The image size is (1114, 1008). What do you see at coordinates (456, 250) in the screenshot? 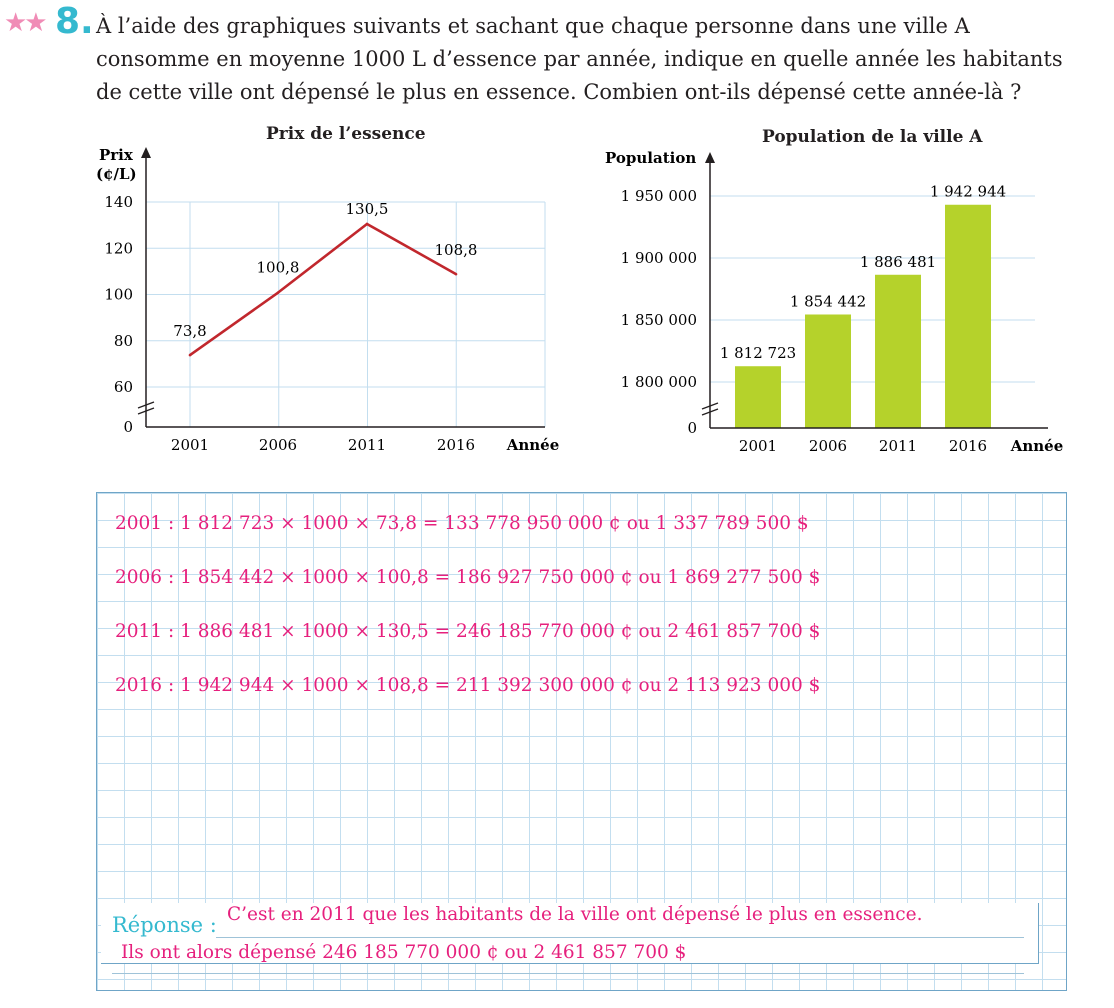
I see `price-data-label: 108,8` at bounding box center [456, 250].